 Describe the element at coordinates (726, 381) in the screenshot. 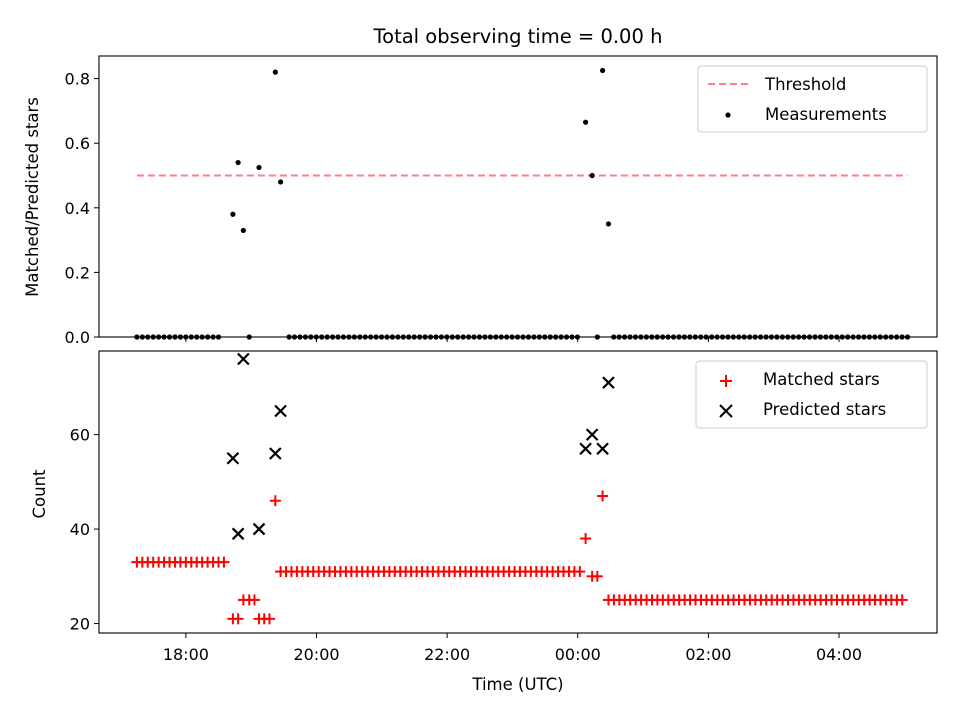

I see `legend-matched-swatch` at that location.